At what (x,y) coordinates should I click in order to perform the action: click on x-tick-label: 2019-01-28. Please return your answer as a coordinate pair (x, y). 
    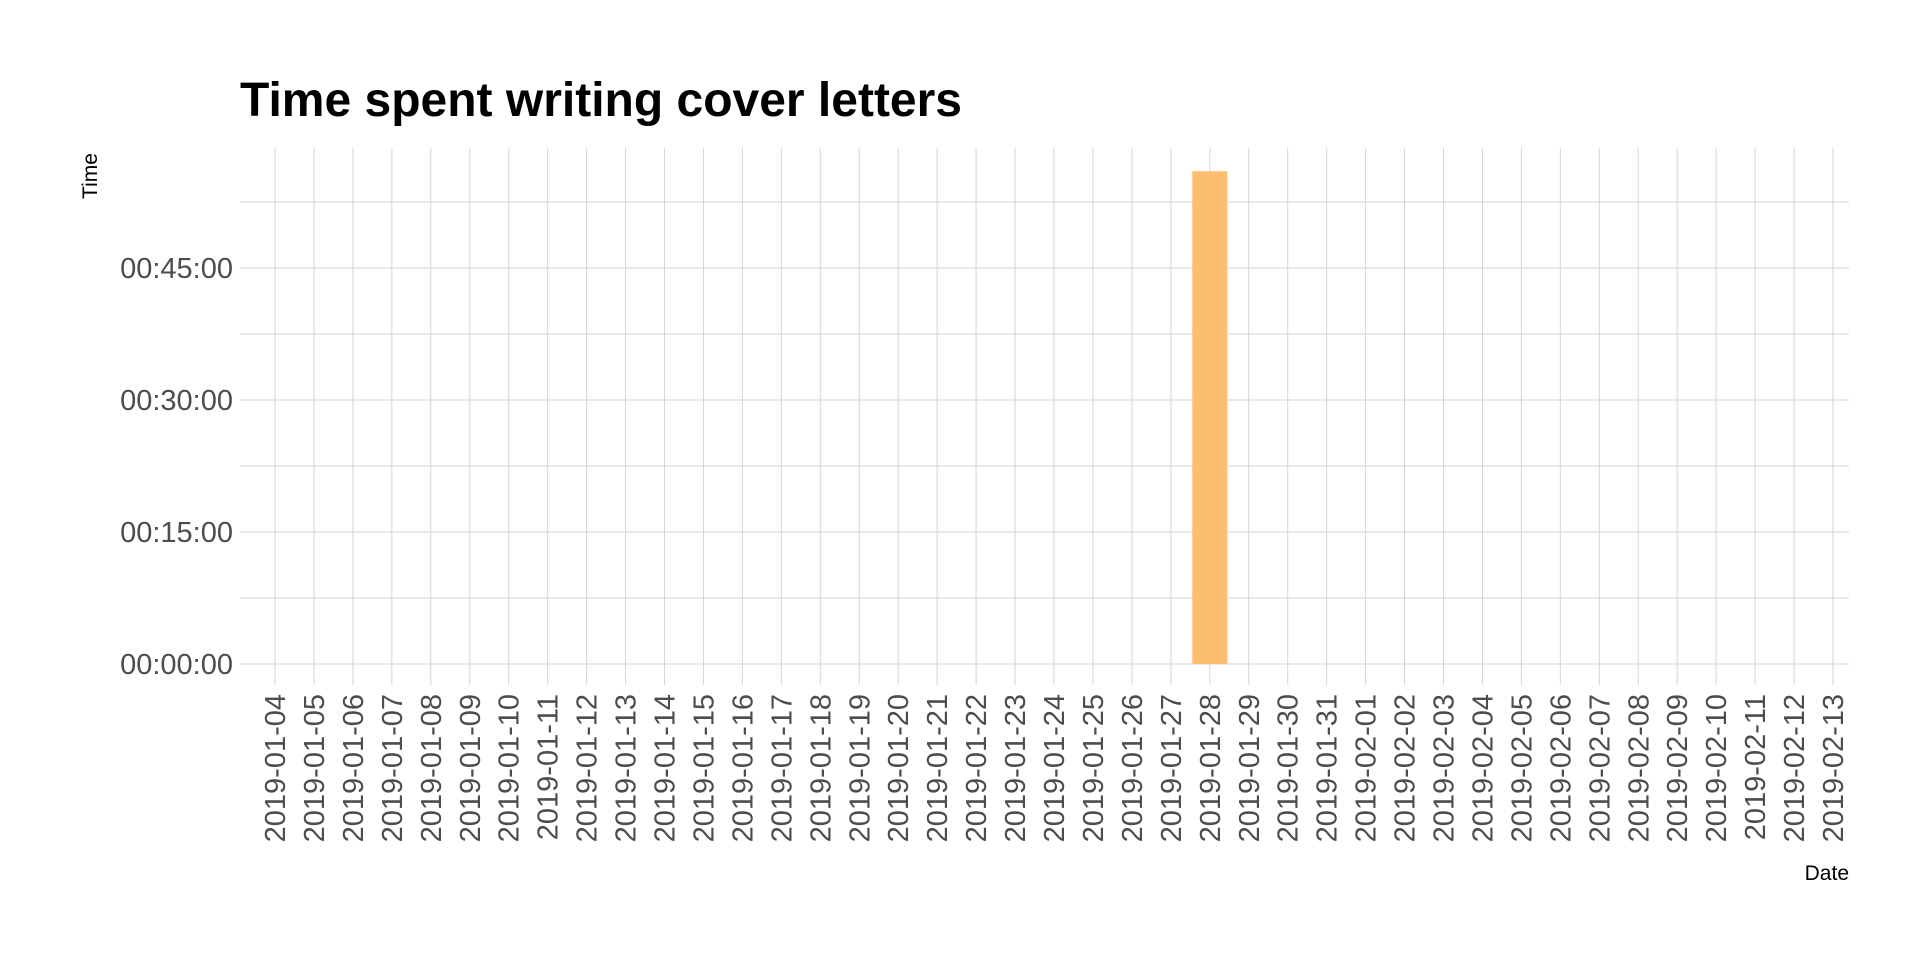
    Looking at the image, I should click on (1211, 768).